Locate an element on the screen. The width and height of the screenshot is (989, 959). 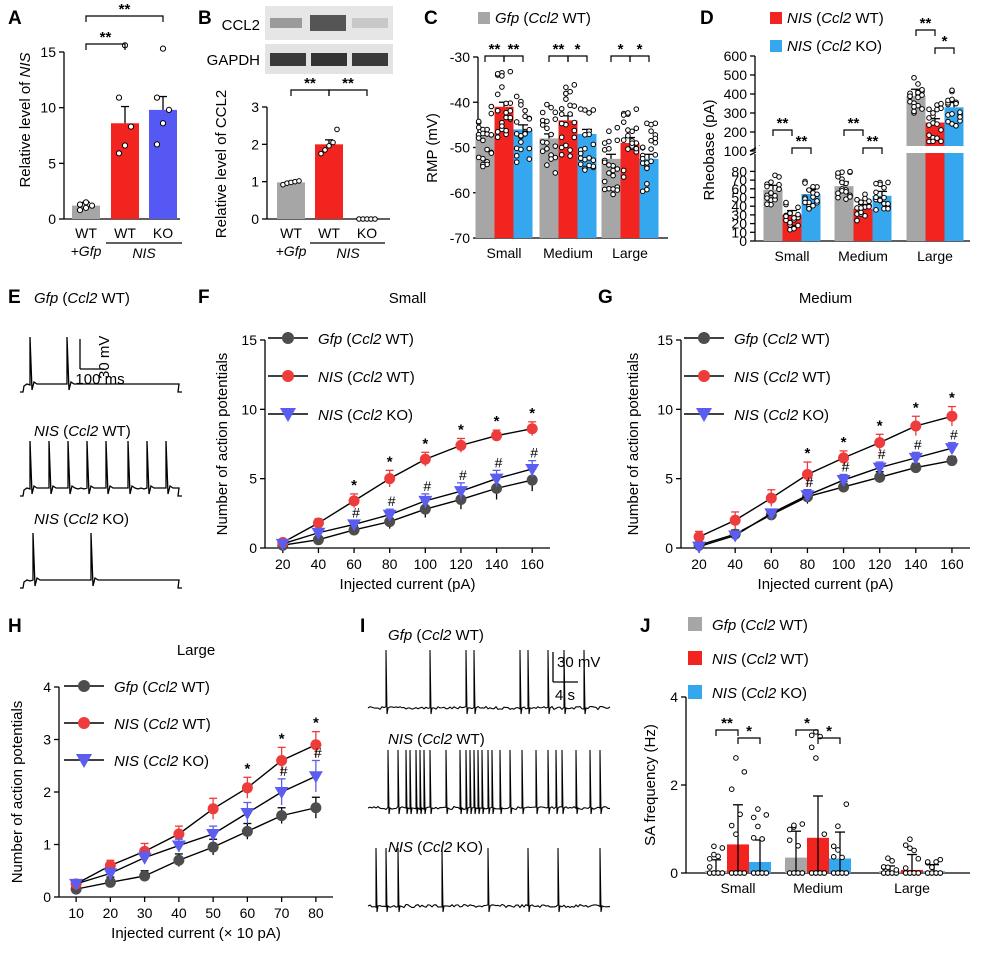
panel-j-legend-label-2-part-3: KO) is located at coordinates (791, 693).